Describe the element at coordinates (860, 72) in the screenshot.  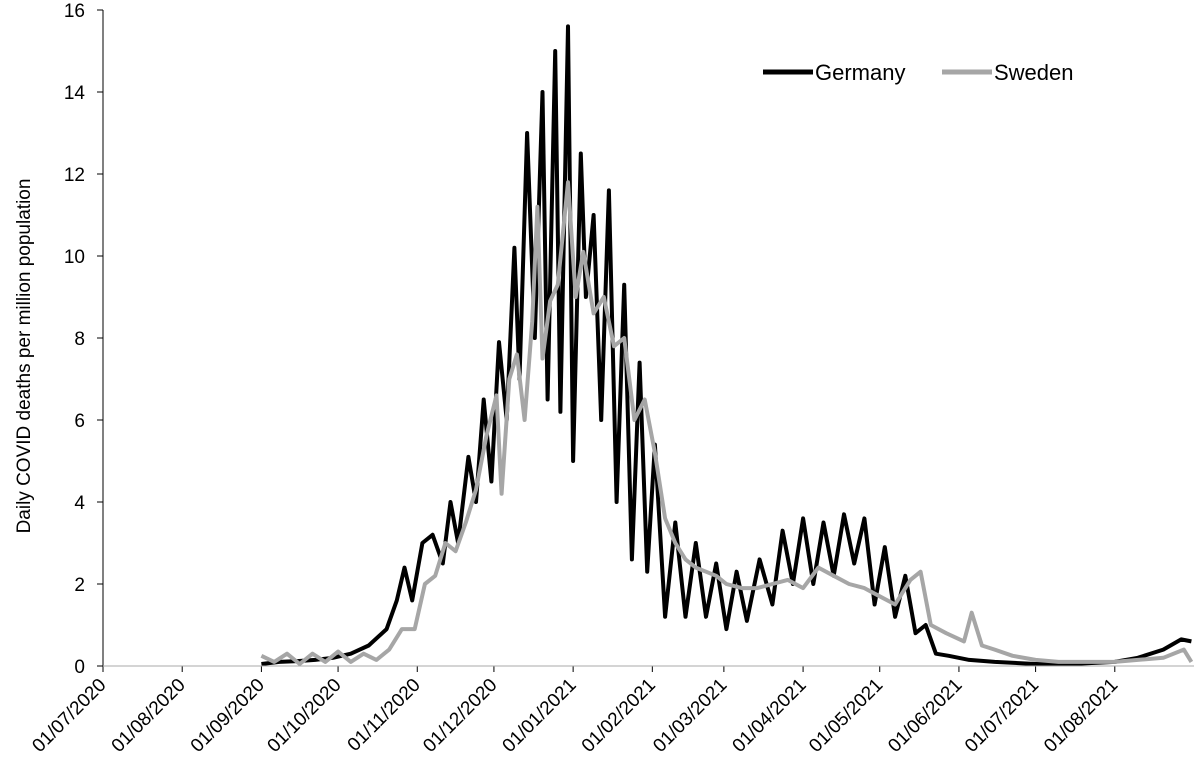
I see `legend-label-germany: Germany` at that location.